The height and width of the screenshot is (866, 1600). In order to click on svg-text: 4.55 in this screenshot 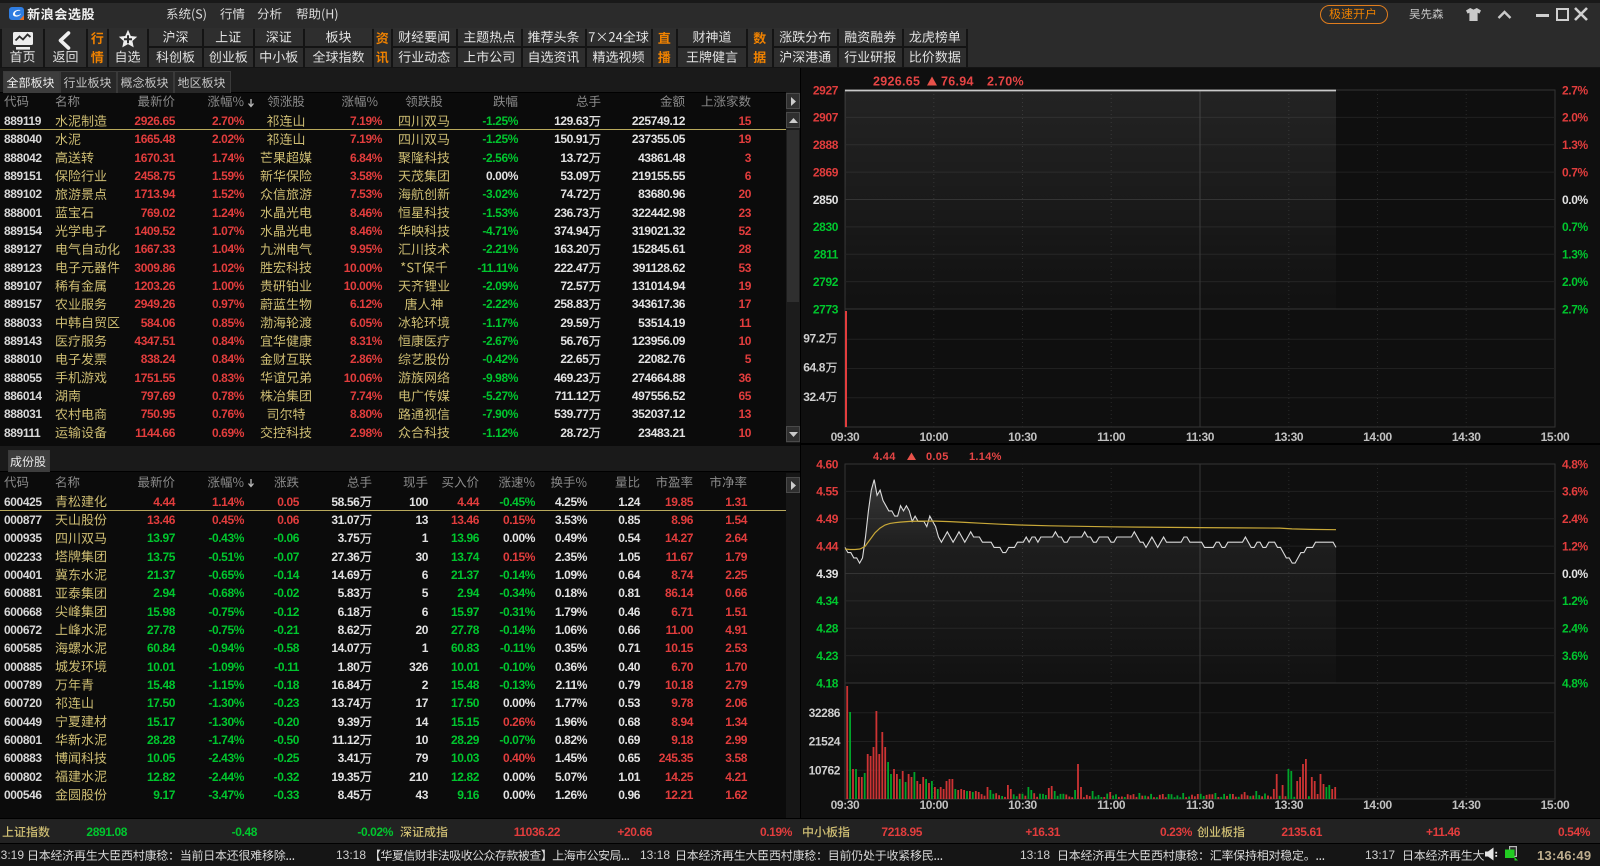, I will do `click(827, 492)`.